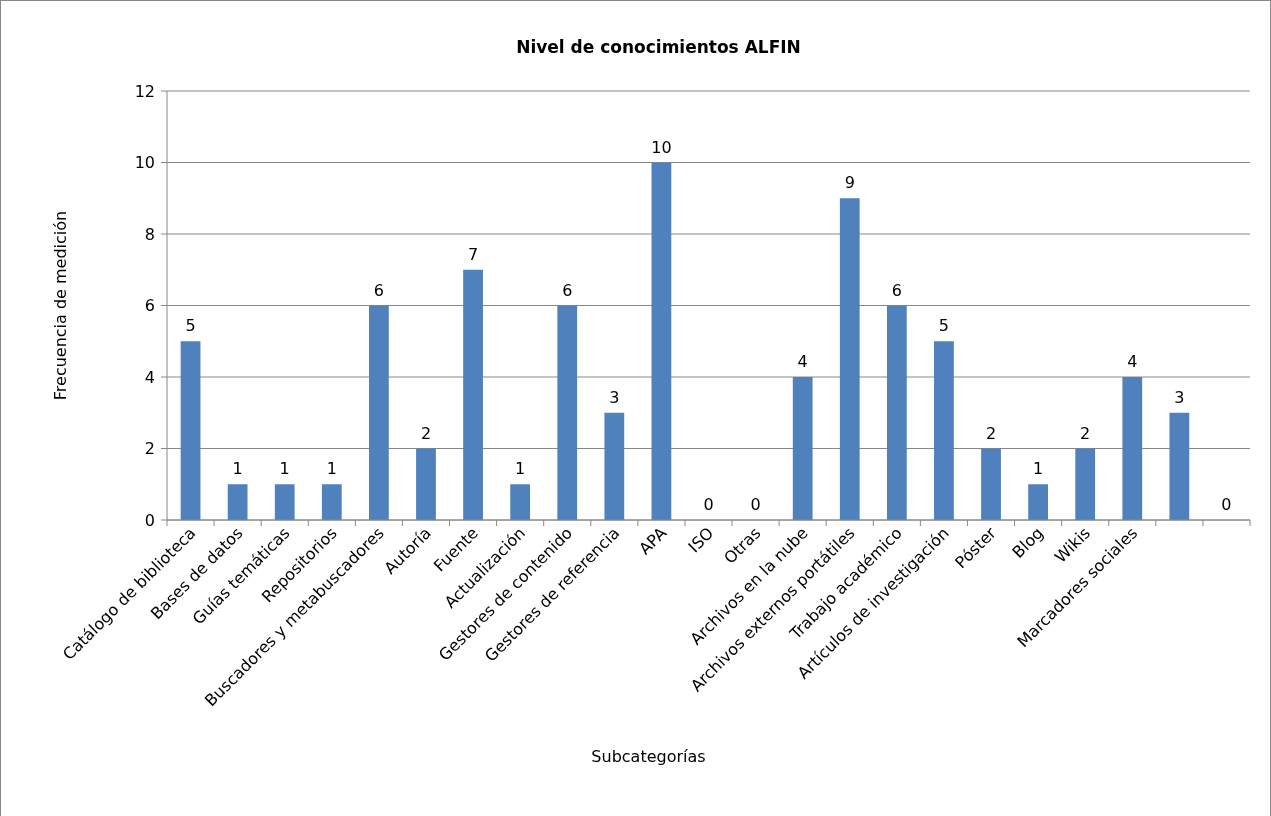  What do you see at coordinates (648, 756) in the screenshot?
I see `x-axis-title: Subcategorías` at bounding box center [648, 756].